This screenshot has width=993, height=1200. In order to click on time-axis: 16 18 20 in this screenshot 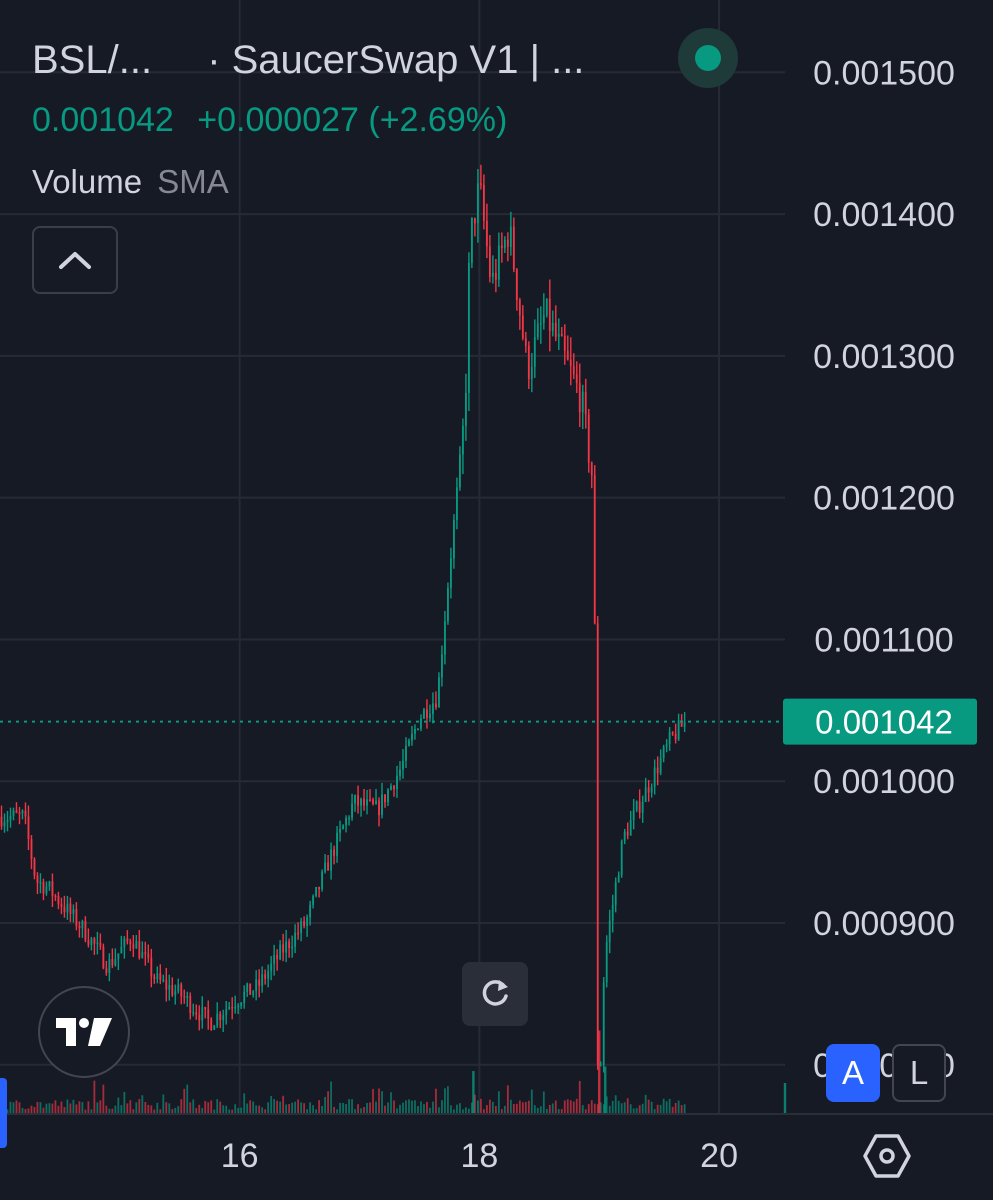, I will do `click(479, 1156)`.